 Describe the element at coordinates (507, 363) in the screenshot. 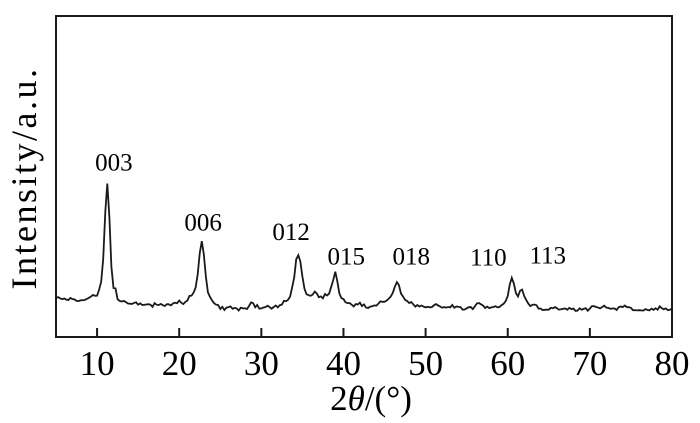

I see `x-tick-label: 60` at that location.